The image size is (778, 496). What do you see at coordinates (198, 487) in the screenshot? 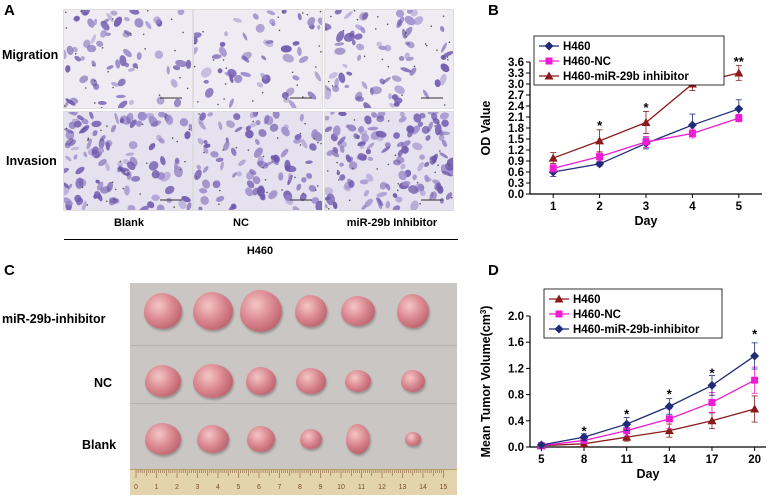
I see `ruler-number: 3` at bounding box center [198, 487].